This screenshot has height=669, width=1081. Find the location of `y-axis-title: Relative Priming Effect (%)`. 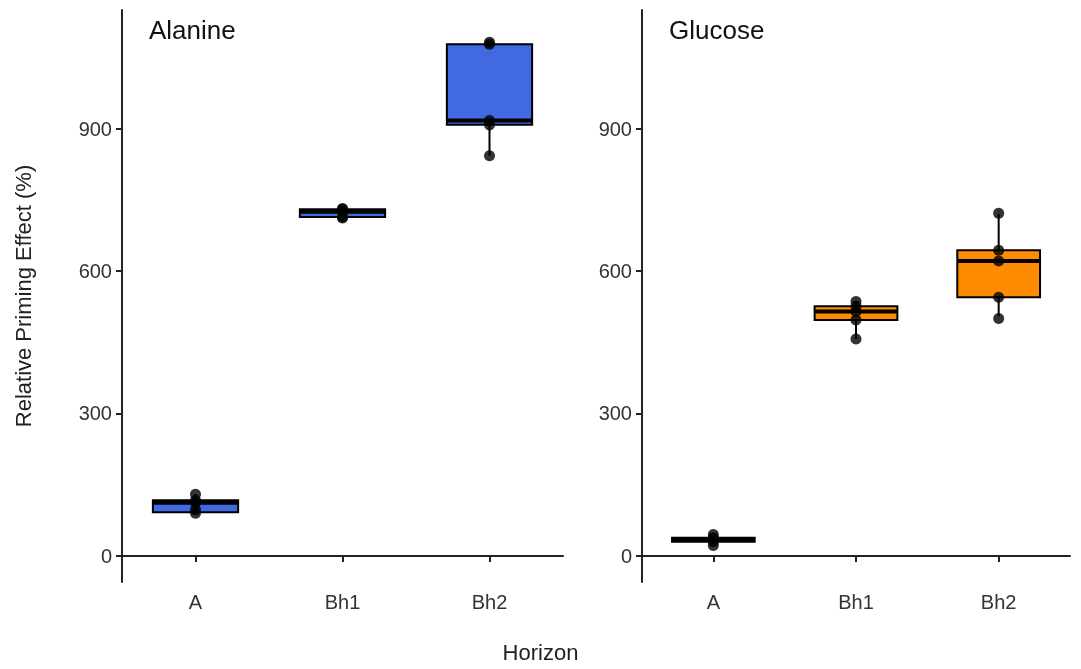

y-axis-title: Relative Priming Effect (%) is located at coordinates (23, 296).